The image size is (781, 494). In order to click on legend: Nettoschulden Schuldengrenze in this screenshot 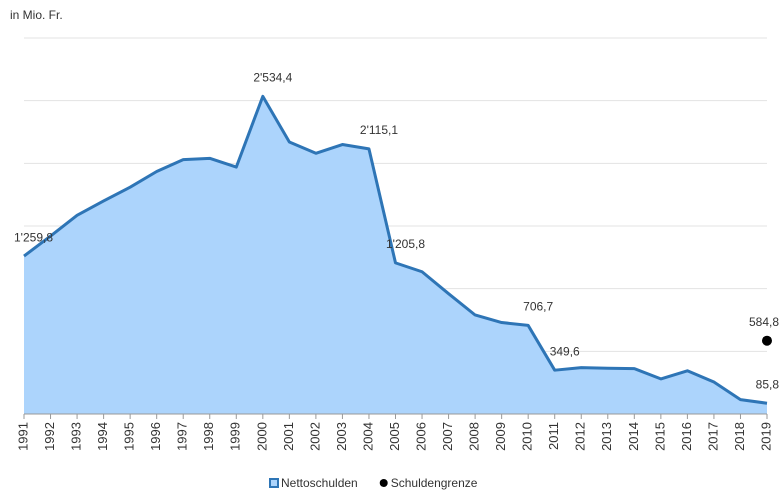, I will do `click(373, 483)`.